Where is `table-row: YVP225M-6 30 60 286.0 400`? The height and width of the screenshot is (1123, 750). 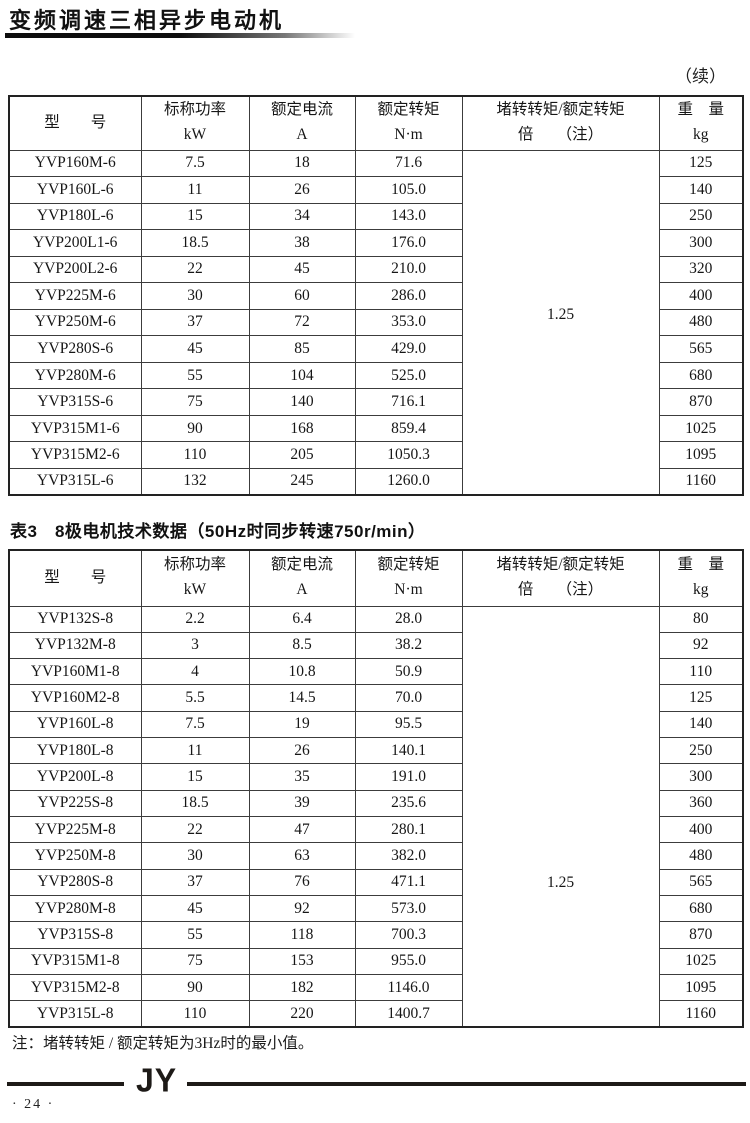 table-row: YVP225M-6 30 60 286.0 400 is located at coordinates (376, 296).